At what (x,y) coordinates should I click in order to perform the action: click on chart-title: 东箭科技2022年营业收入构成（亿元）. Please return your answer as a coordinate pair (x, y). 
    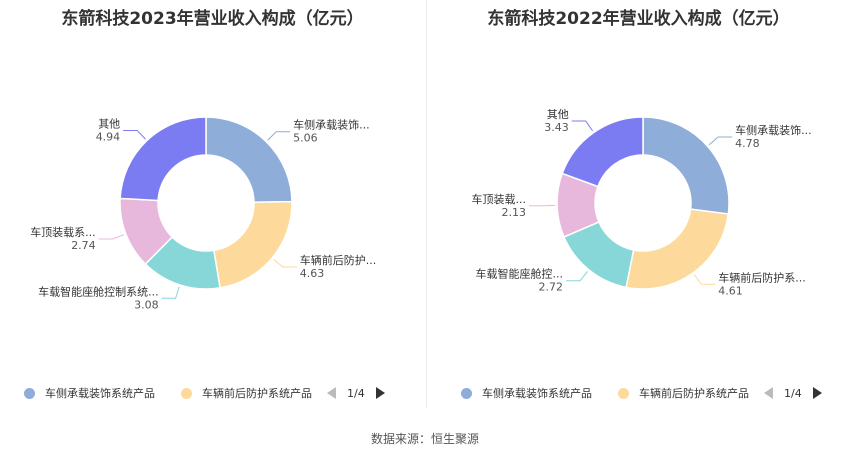
    Looking at the image, I should click on (638, 19).